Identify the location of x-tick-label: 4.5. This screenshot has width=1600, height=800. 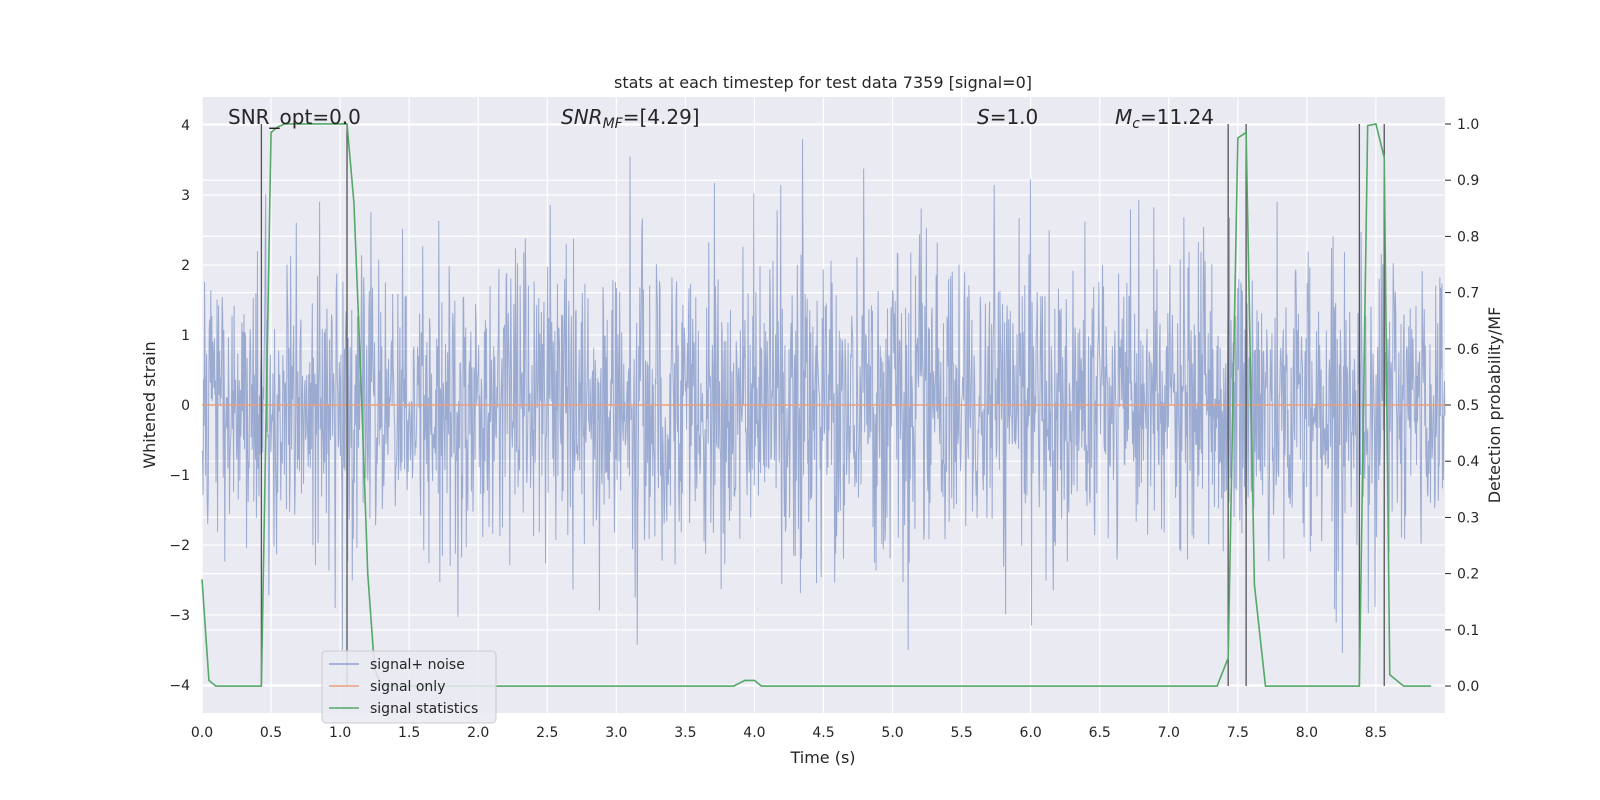
(823, 733).